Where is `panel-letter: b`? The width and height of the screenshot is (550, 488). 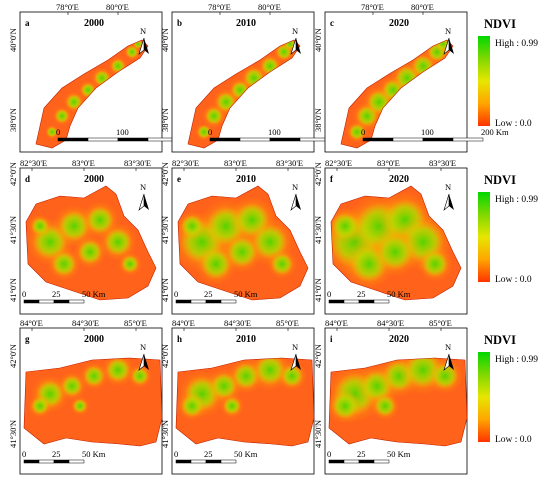 panel-letter: b is located at coordinates (179, 23).